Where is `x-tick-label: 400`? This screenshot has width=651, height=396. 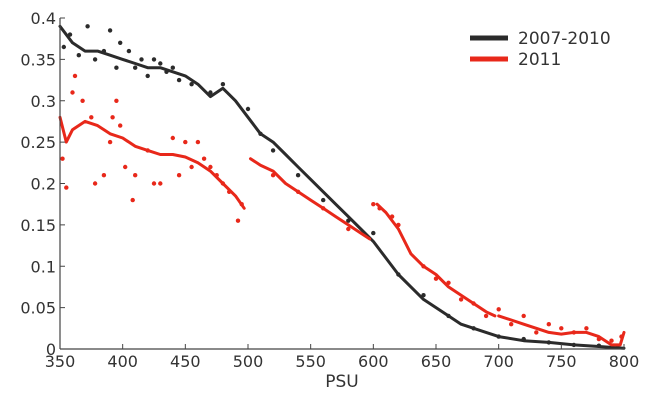 x-tick-label: 400 is located at coordinates (122, 361).